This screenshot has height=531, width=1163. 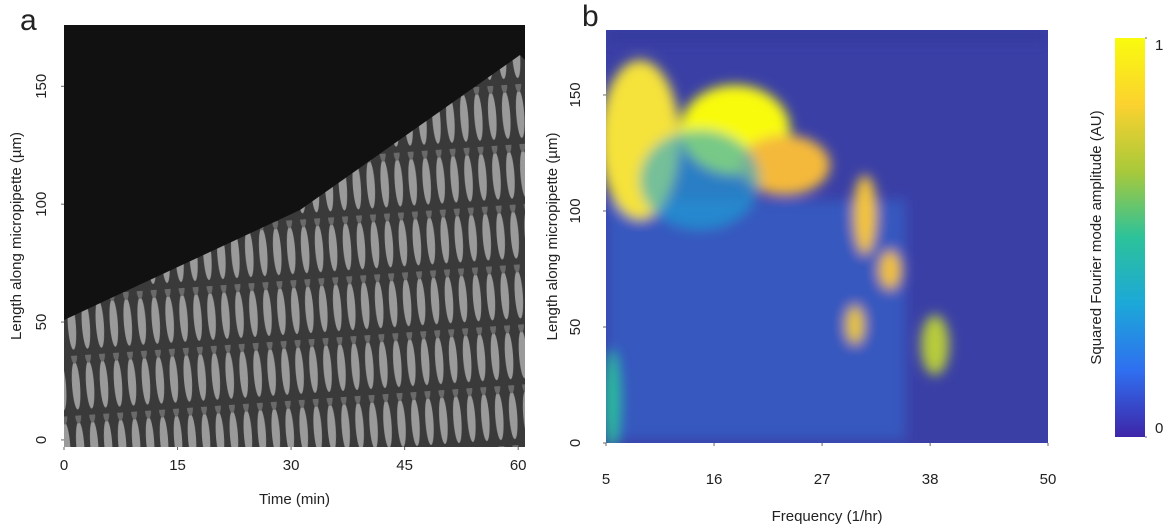 I want to click on x-axis-label: Frequency (1/hr), so click(x=827, y=516).